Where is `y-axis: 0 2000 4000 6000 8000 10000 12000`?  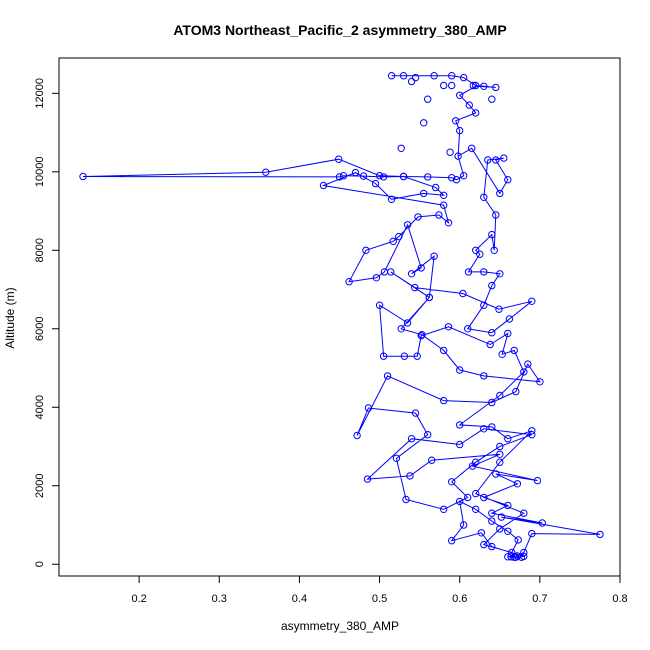
y-axis: 0 2000 4000 6000 8000 10000 12000 is located at coordinates (47, 322).